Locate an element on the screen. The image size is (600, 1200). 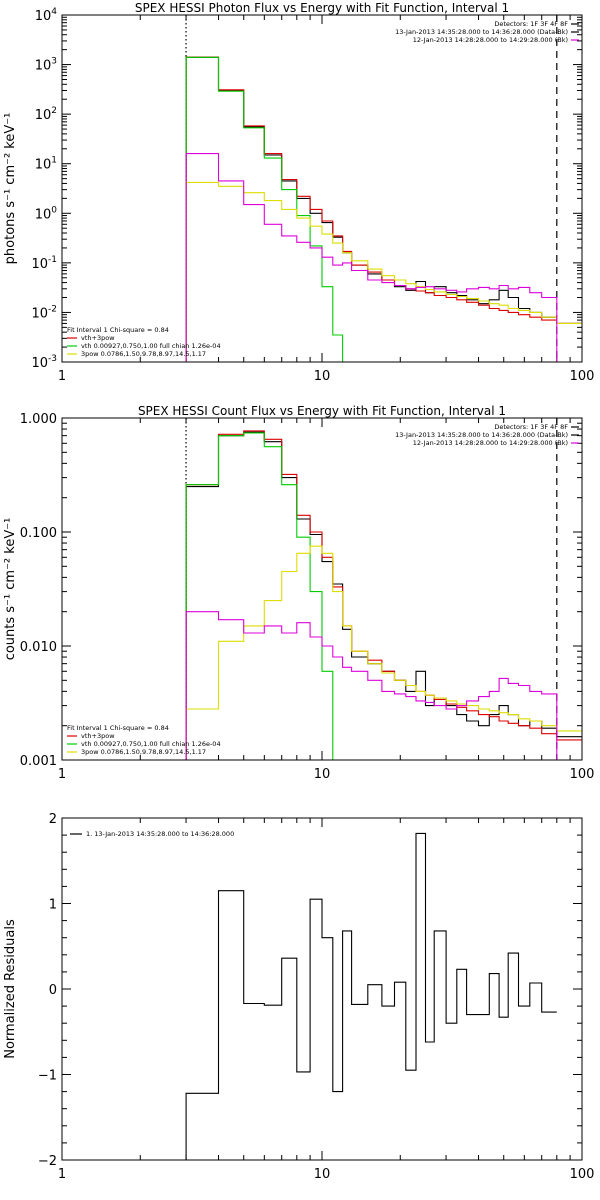
y-axis-label: counts s⁻¹ cm⁻² keV⁻¹ is located at coordinates (10, 589).